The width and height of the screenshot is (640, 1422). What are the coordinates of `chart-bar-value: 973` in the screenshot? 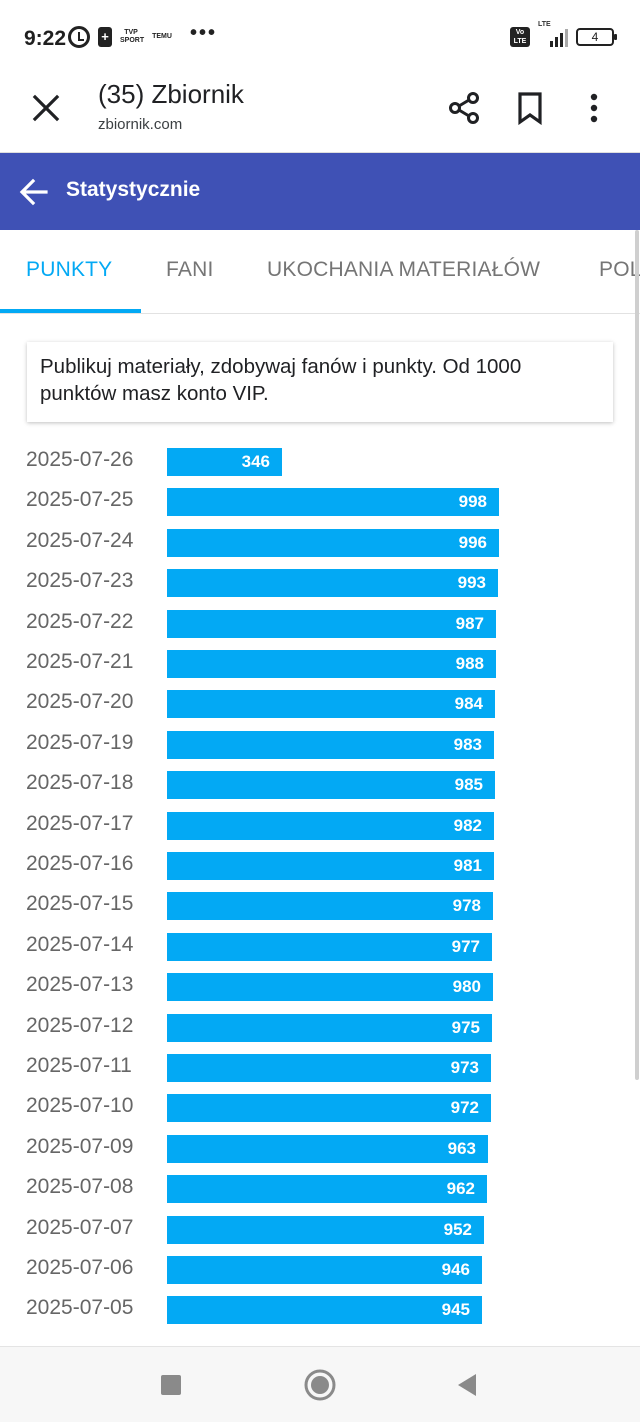 It's located at (464, 1067).